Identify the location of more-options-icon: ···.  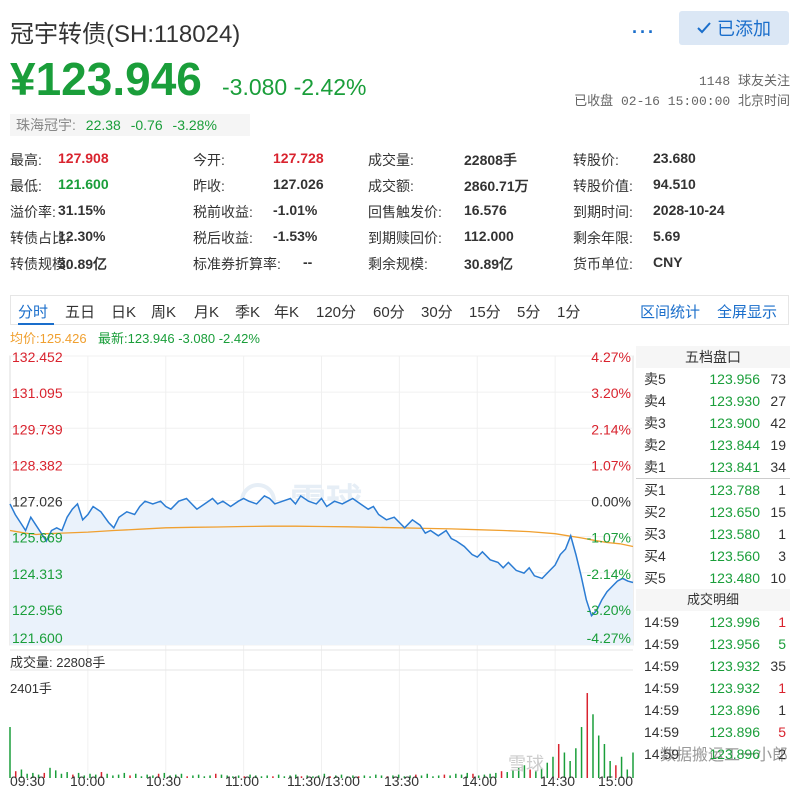
(644, 32).